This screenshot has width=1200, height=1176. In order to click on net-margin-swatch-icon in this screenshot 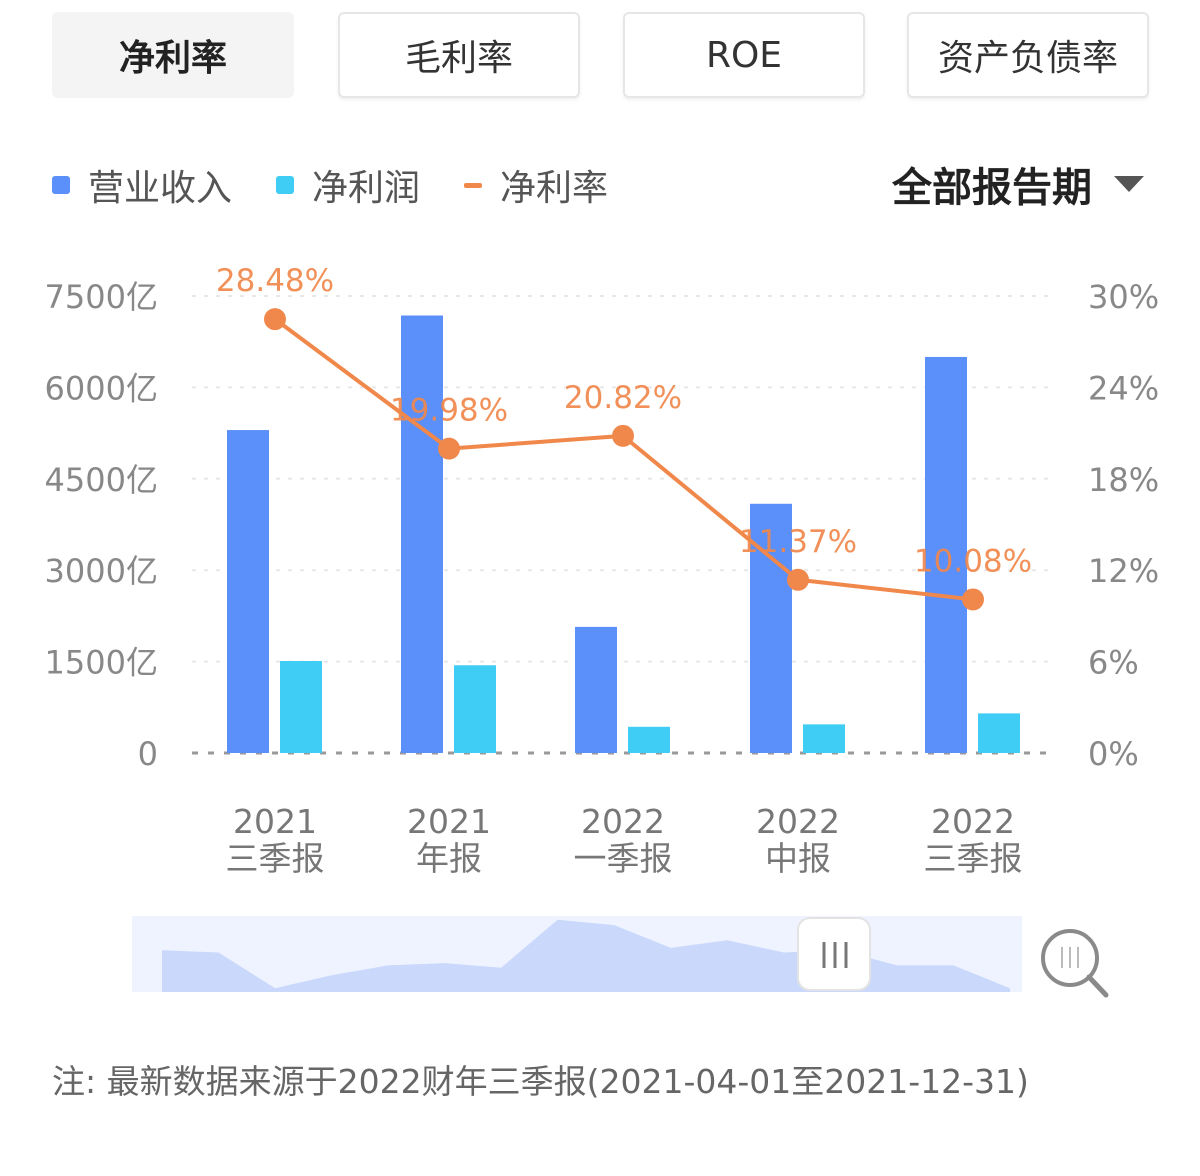, I will do `click(473, 185)`.